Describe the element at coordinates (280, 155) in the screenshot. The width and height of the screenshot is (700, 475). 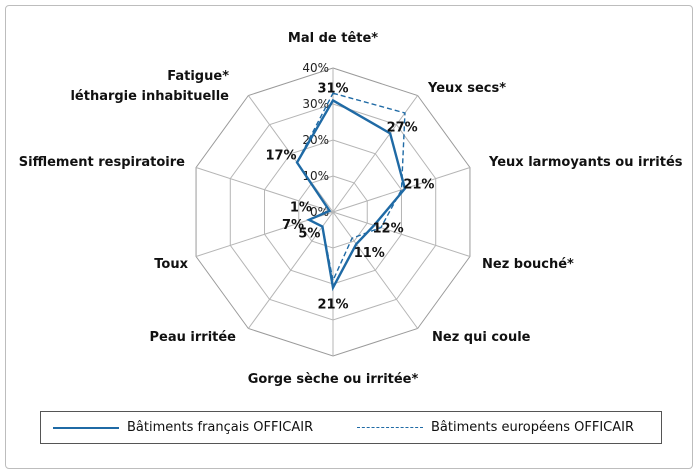
I see `value-label: 17%` at that location.